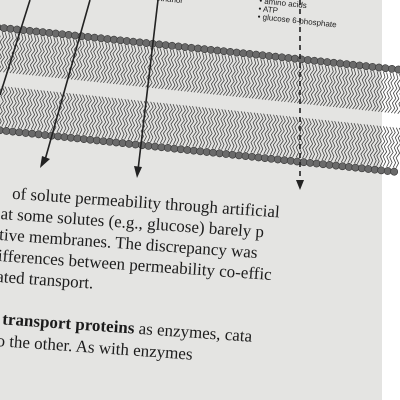  Describe the element at coordinates (391, 200) in the screenshot. I see `paper-edge` at that location.